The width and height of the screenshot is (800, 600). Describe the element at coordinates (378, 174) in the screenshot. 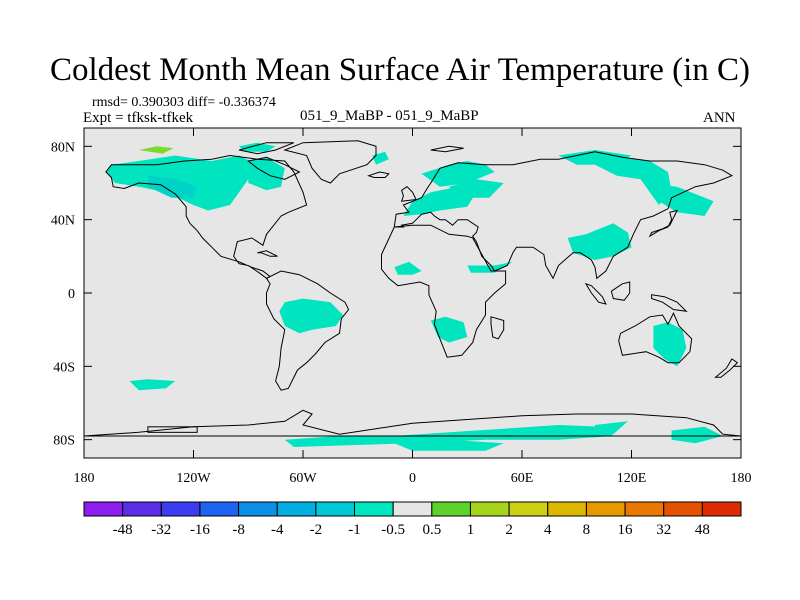

I see `coastline-iceland` at that location.